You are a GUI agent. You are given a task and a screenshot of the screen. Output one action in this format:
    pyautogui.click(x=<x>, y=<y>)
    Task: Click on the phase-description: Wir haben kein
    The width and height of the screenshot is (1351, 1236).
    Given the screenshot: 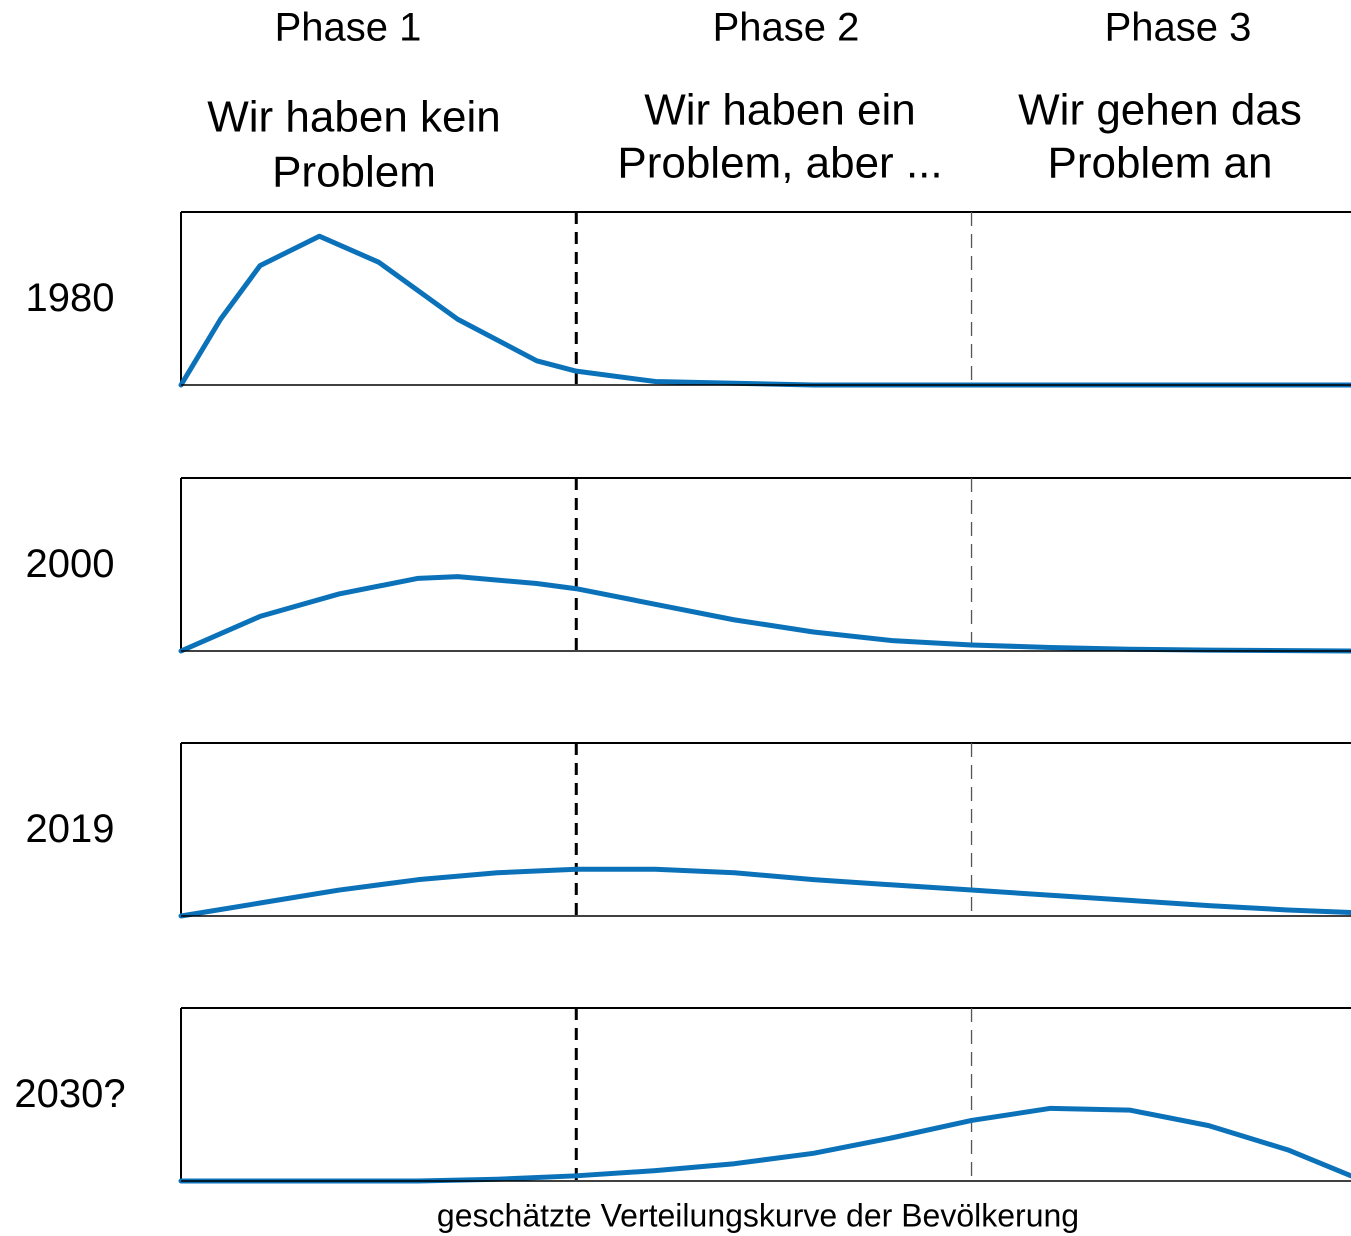 What is the action you would take?
    pyautogui.click(x=353, y=117)
    